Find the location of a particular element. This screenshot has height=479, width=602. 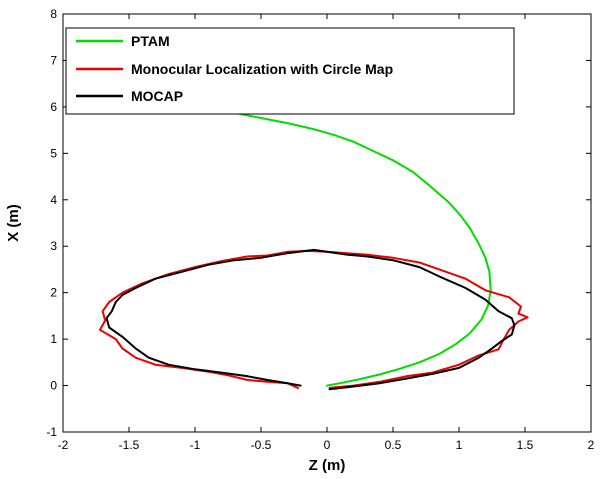

y-tick-label: 3 is located at coordinates (53, 246).